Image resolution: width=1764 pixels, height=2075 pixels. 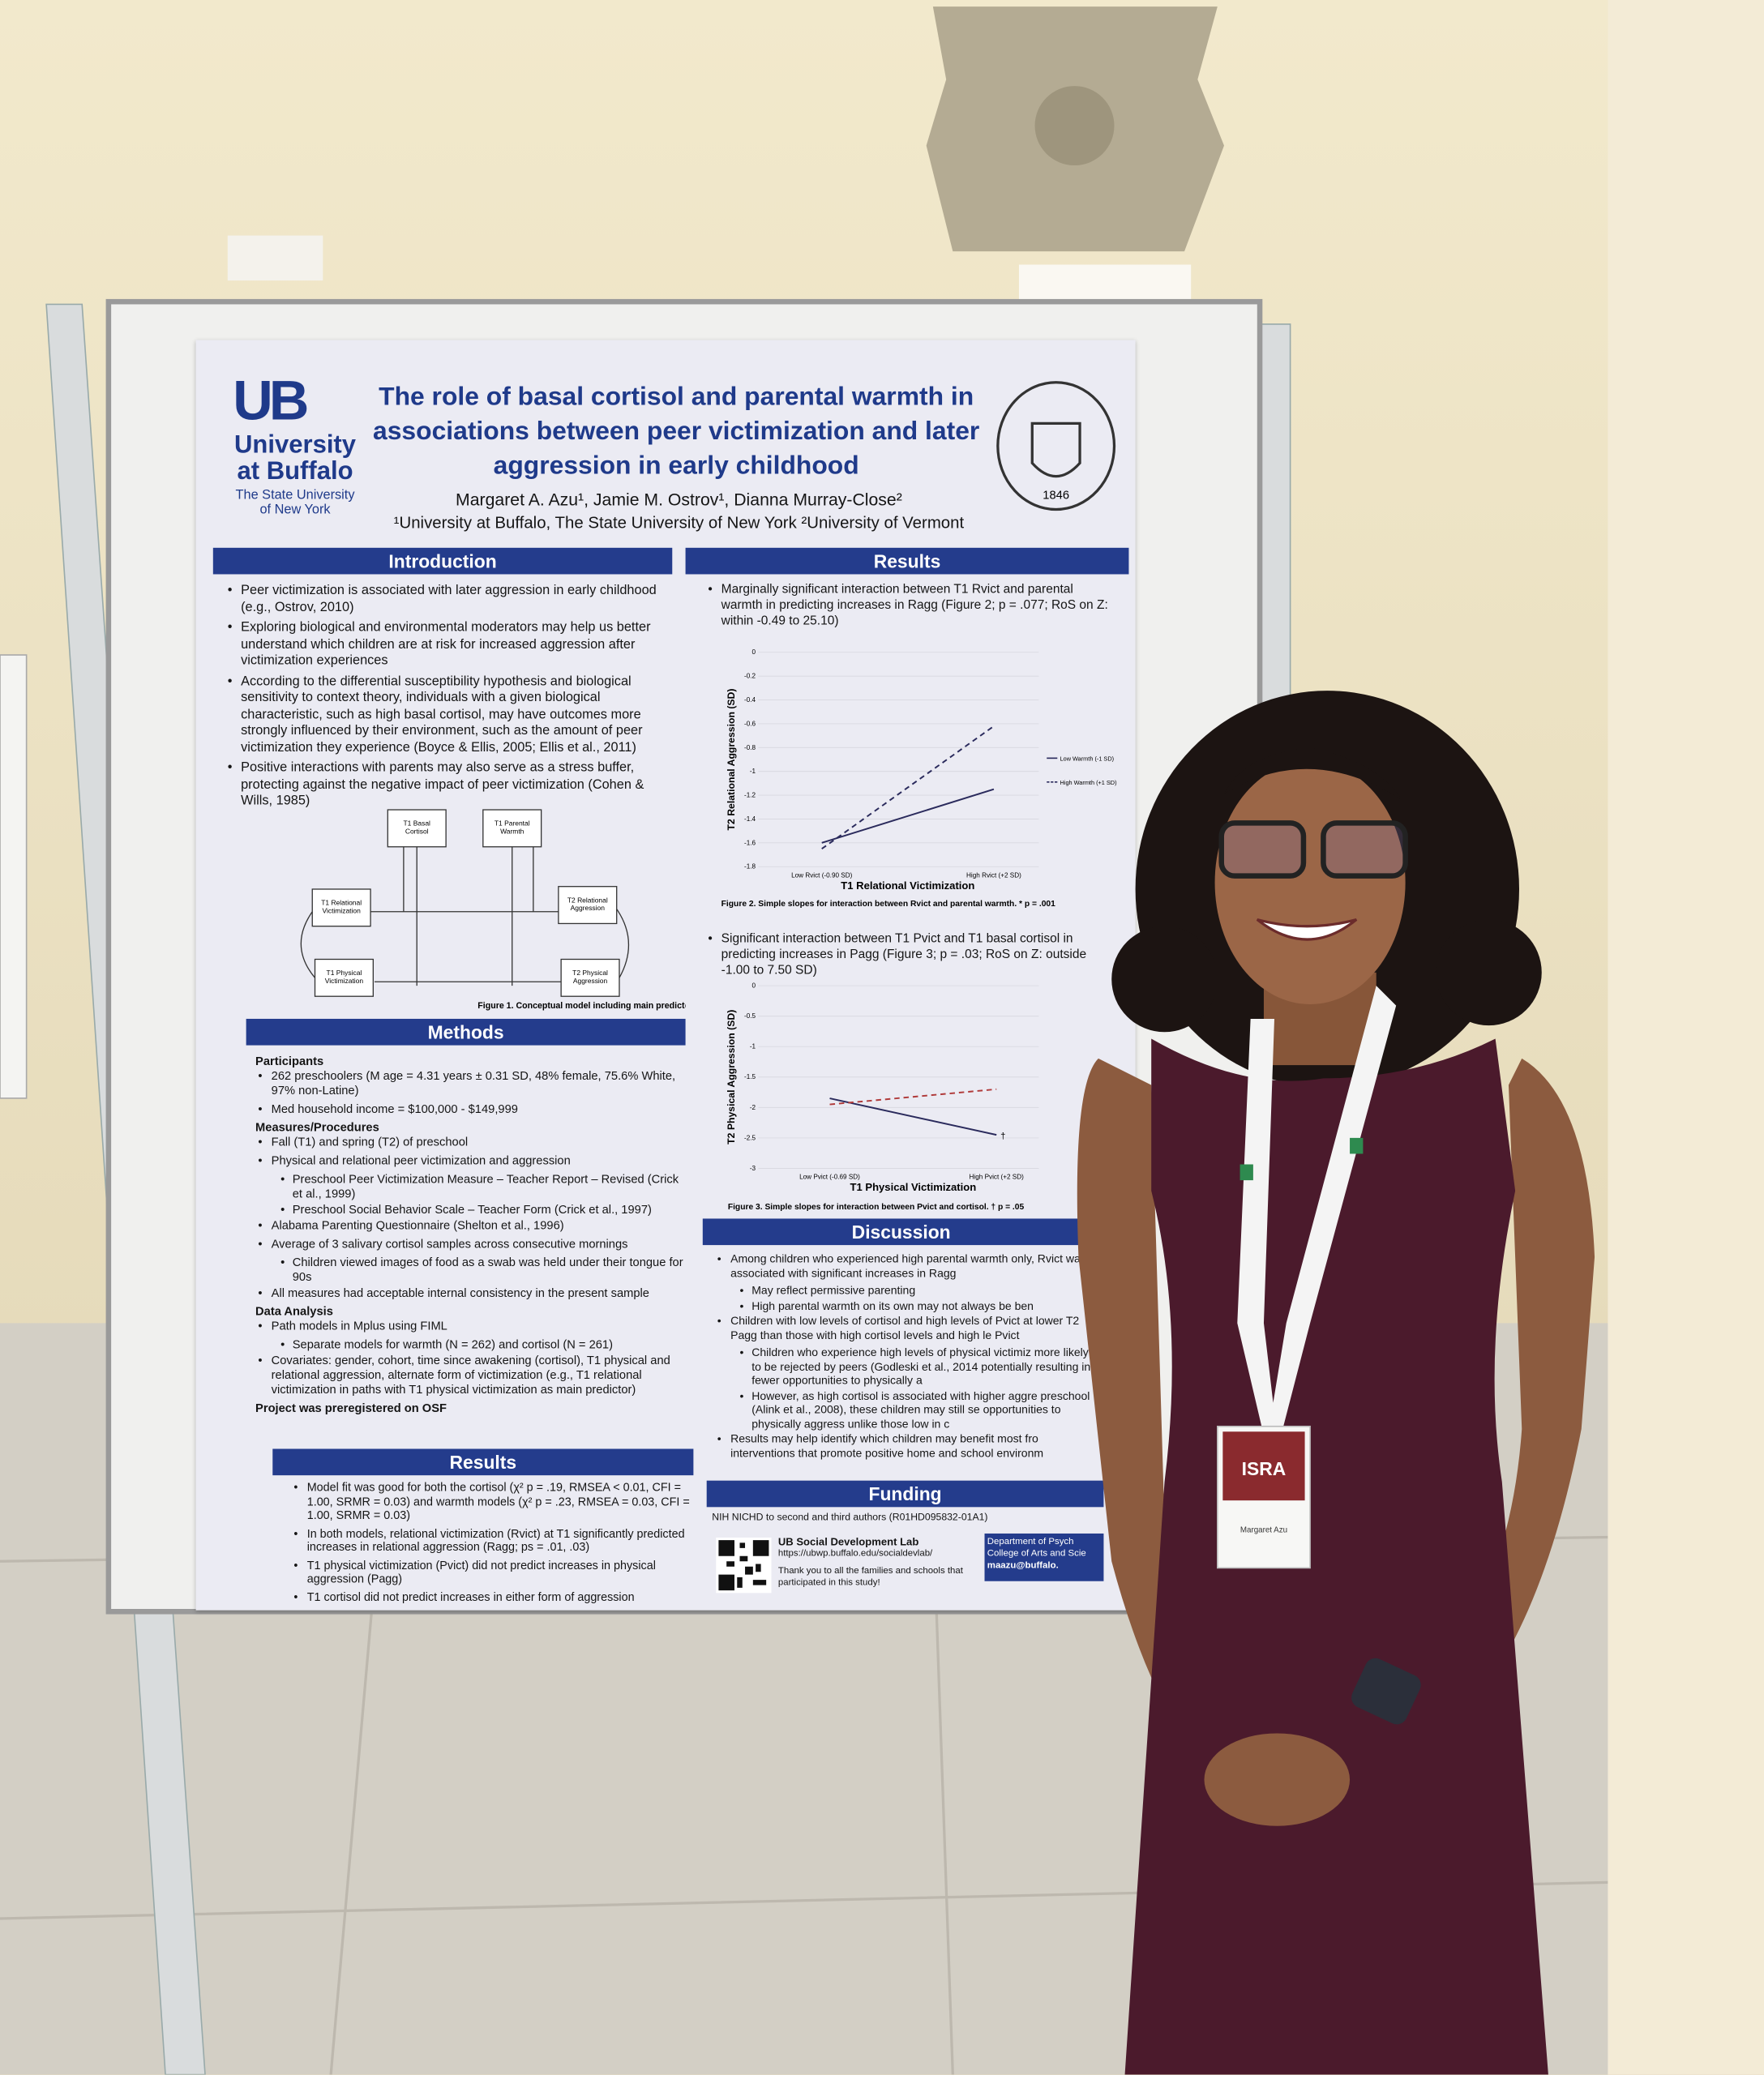 What do you see at coordinates (470, 1143) in the screenshot?
I see `bullet: Fall (T1) and spring (T2) of preschool` at bounding box center [470, 1143].